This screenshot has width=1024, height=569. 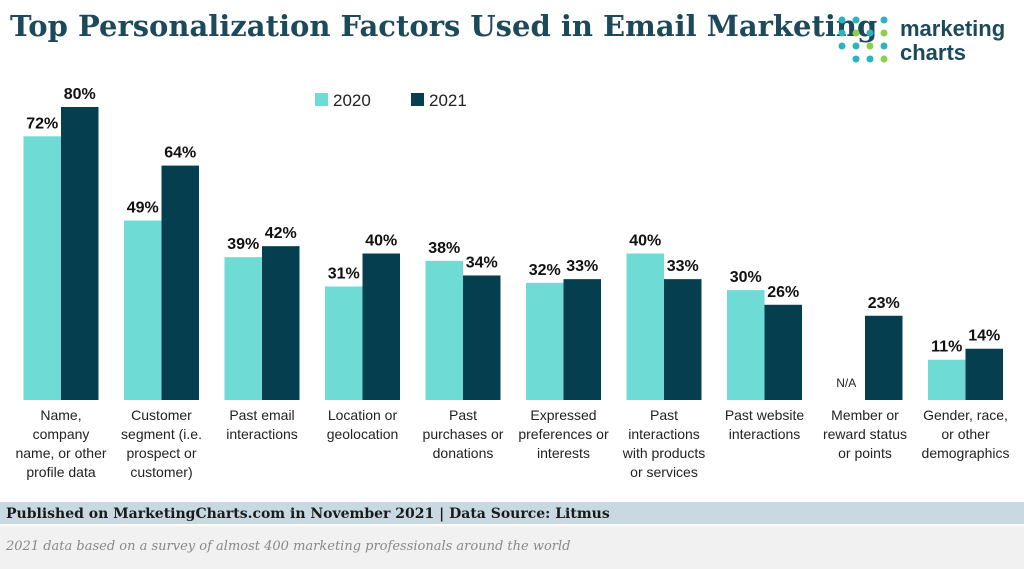 What do you see at coordinates (764, 424) in the screenshot?
I see `x-tick-label: Past website interactions` at bounding box center [764, 424].